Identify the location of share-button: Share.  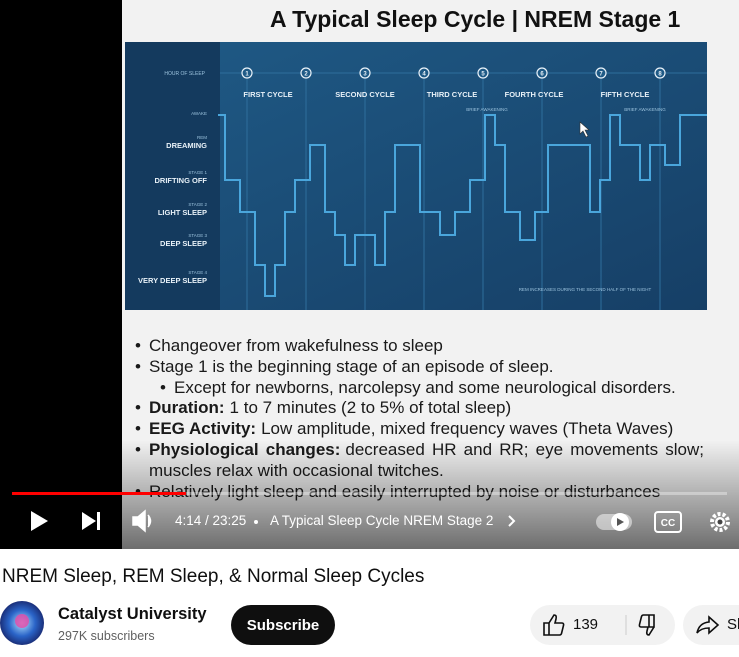
(711, 625).